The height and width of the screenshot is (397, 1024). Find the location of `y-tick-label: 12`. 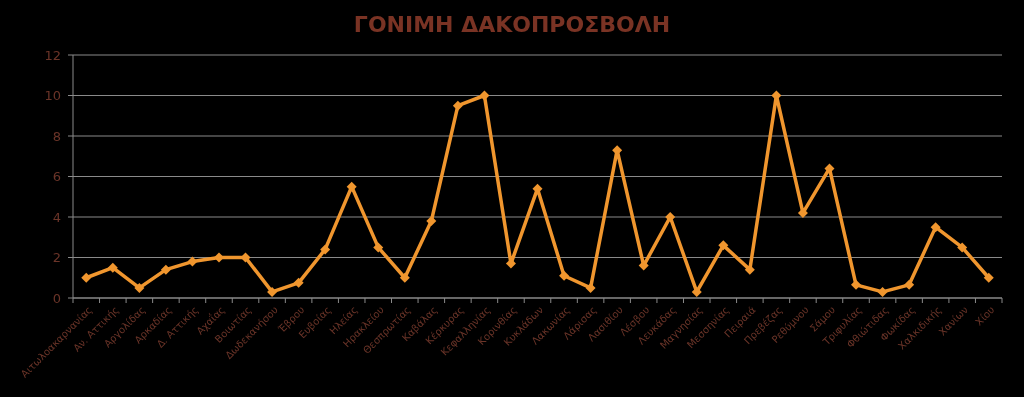

y-tick-label: 12 is located at coordinates (52, 55).